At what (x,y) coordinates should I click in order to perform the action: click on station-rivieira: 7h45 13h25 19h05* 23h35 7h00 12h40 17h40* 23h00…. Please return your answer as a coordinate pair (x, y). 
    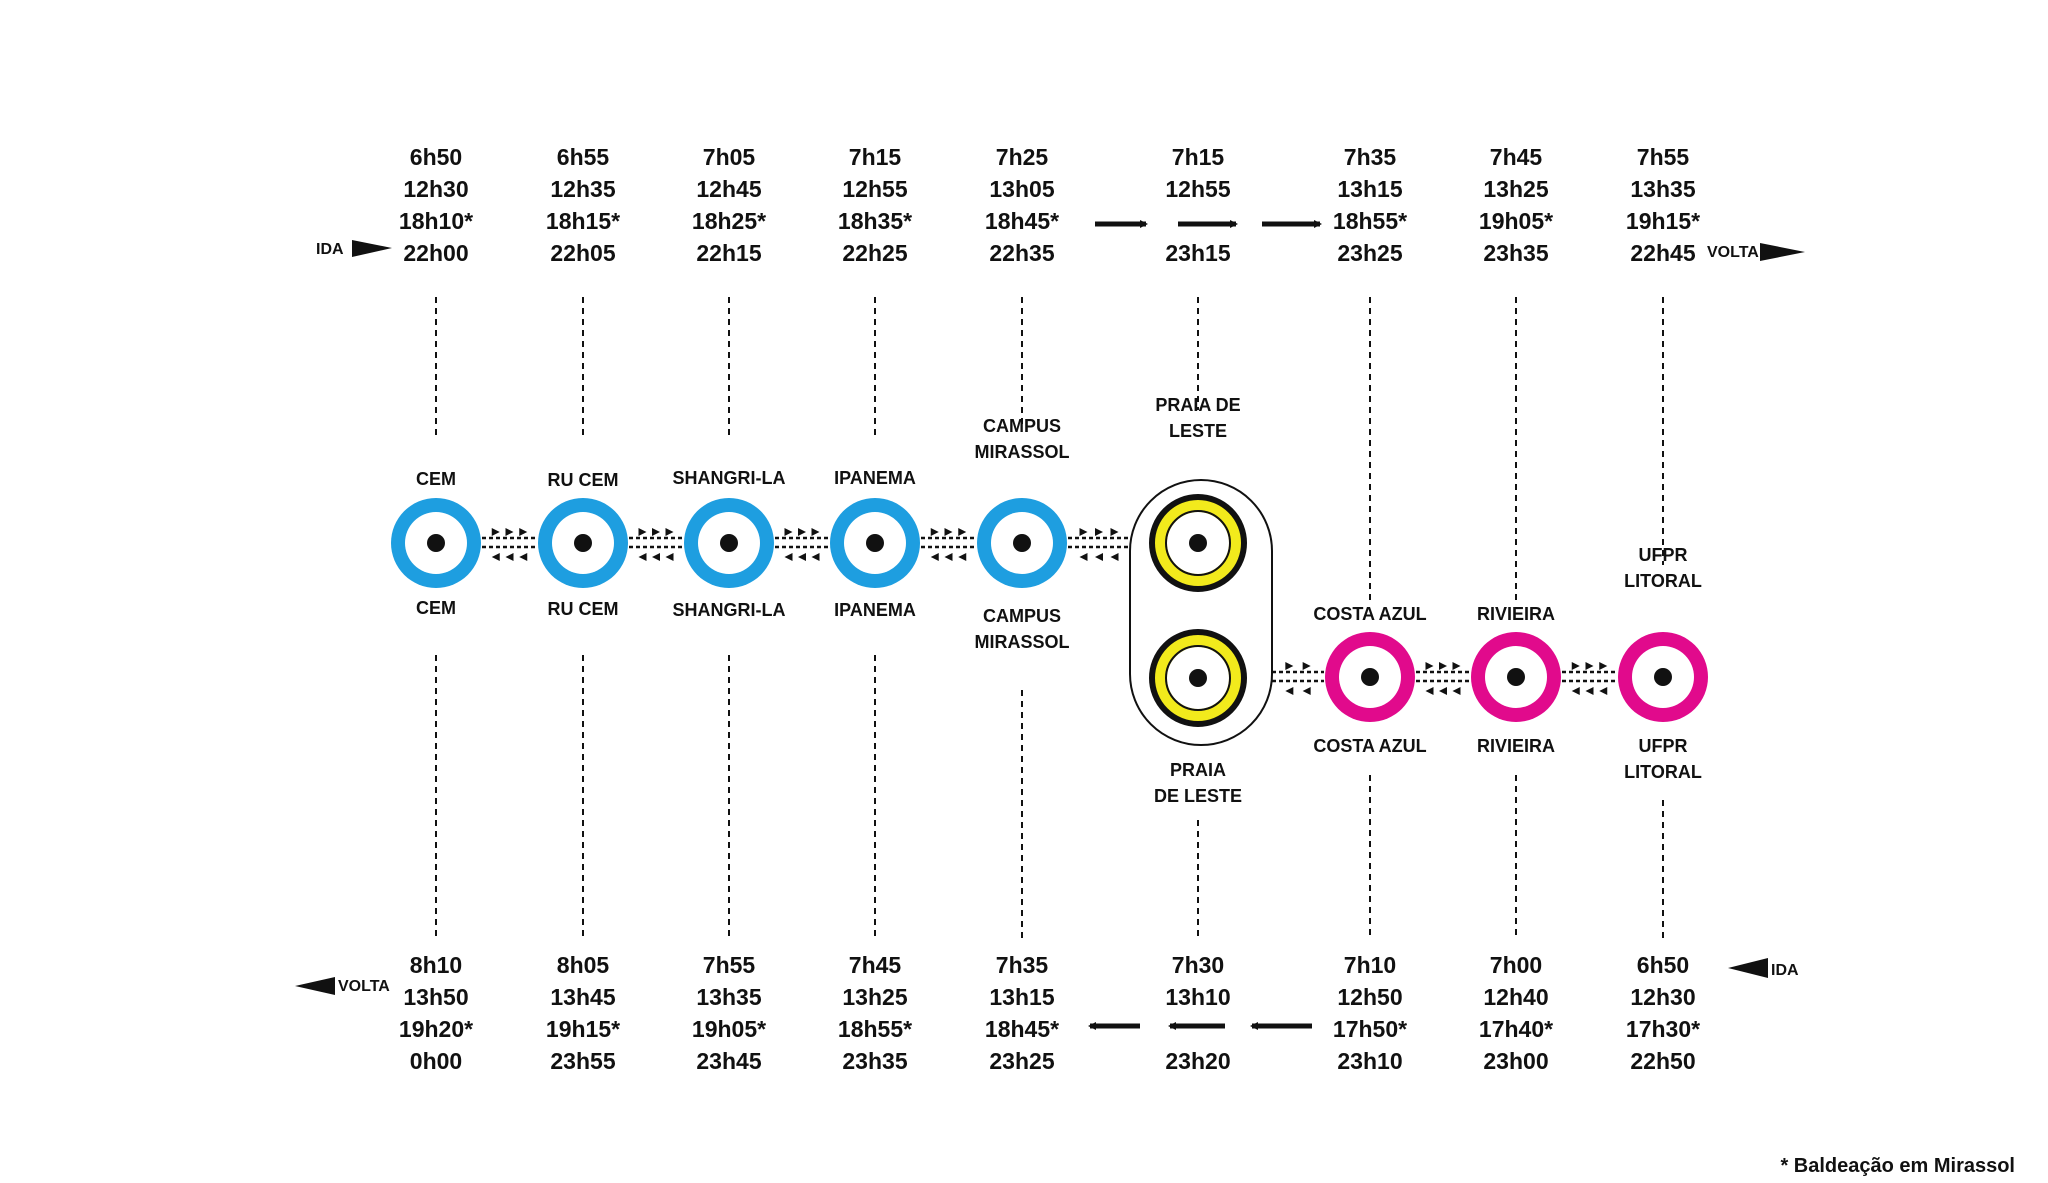
    Looking at the image, I should click on (1516, 609).